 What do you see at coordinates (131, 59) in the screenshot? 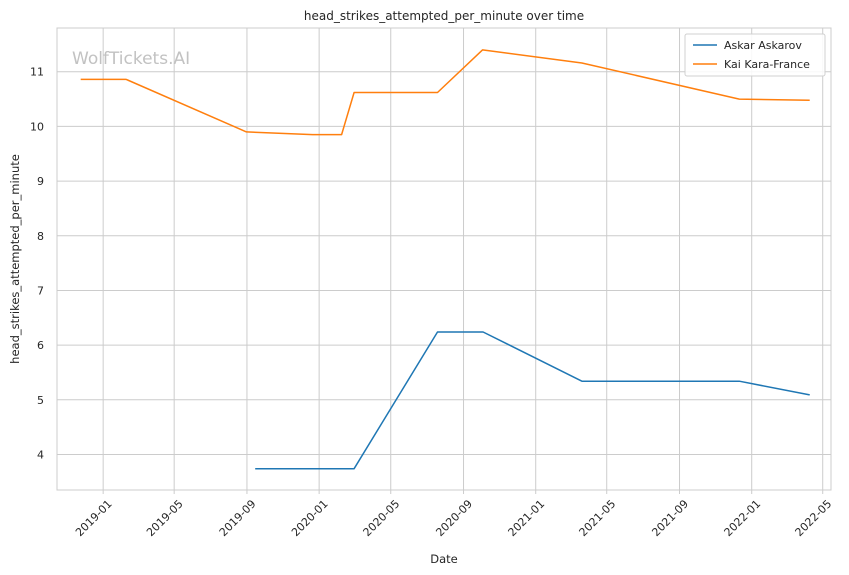
I see `watermark: WolfTickets.AI` at bounding box center [131, 59].